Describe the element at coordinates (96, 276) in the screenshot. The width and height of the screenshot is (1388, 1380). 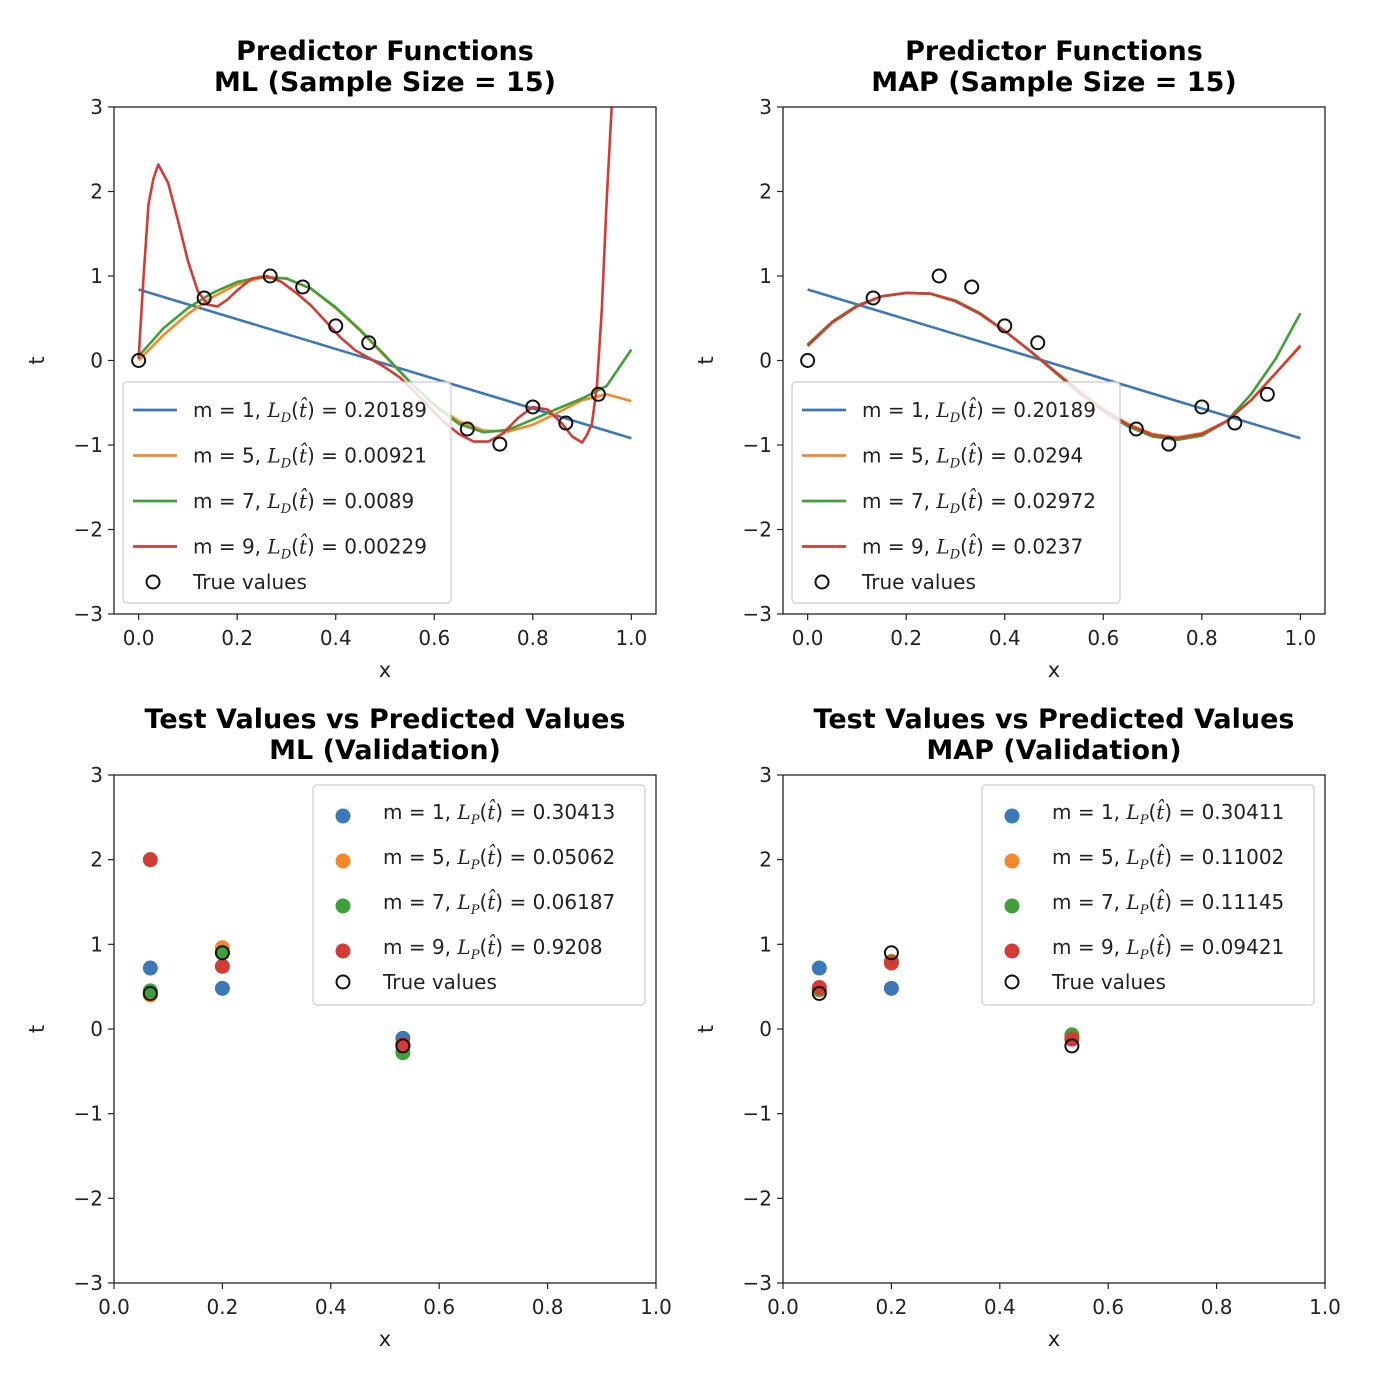
I see `y-tick-label: 1` at that location.